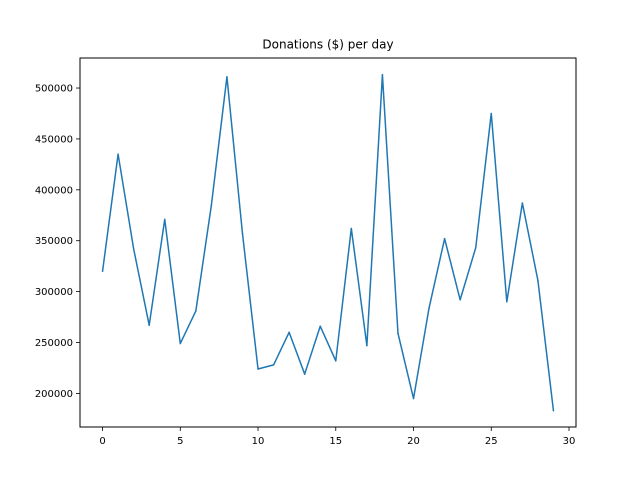  Describe the element at coordinates (180, 441) in the screenshot. I see `x-tick-label: 5` at that location.